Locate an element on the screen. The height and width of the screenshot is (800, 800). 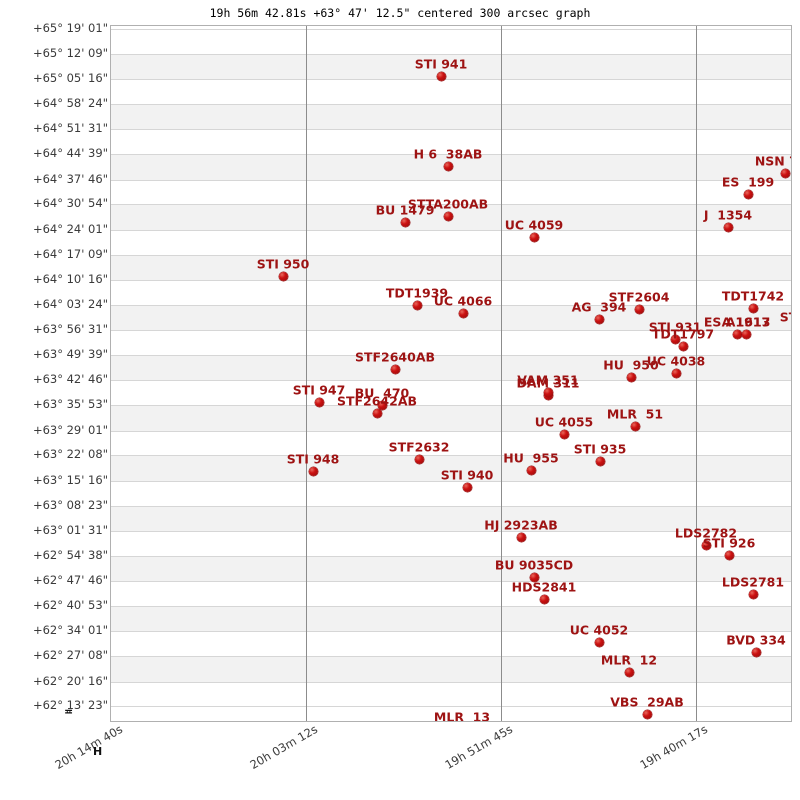
x-axis-tick-label: 20h 03m 12s is located at coordinates (283, 747).